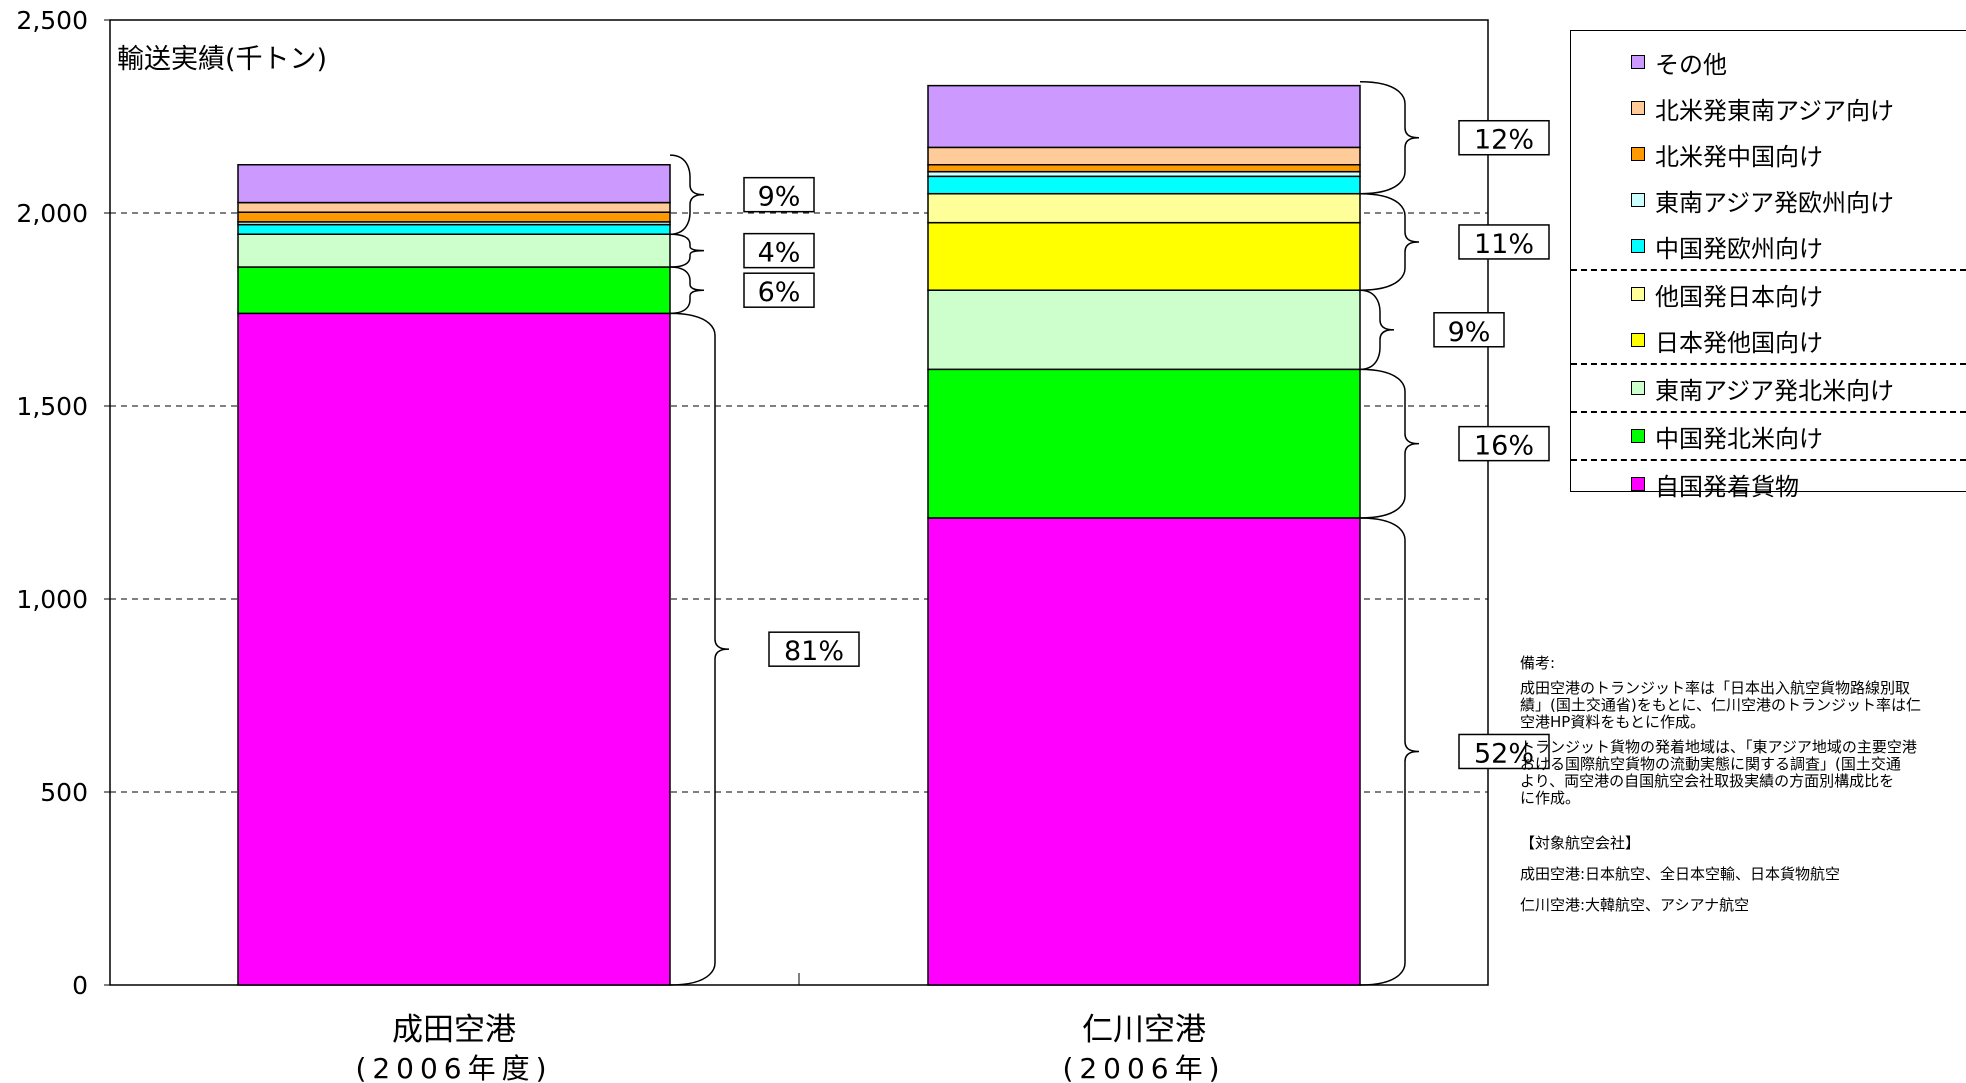 The image size is (1966, 1083). I want to click on notes-title: 備考:, so click(1538, 663).